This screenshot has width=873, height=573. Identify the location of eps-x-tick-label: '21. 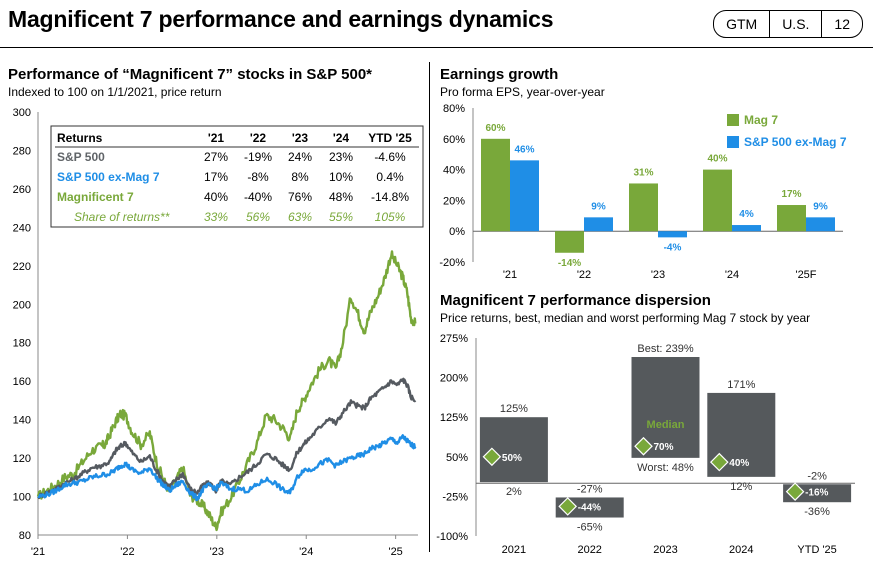
(510, 275).